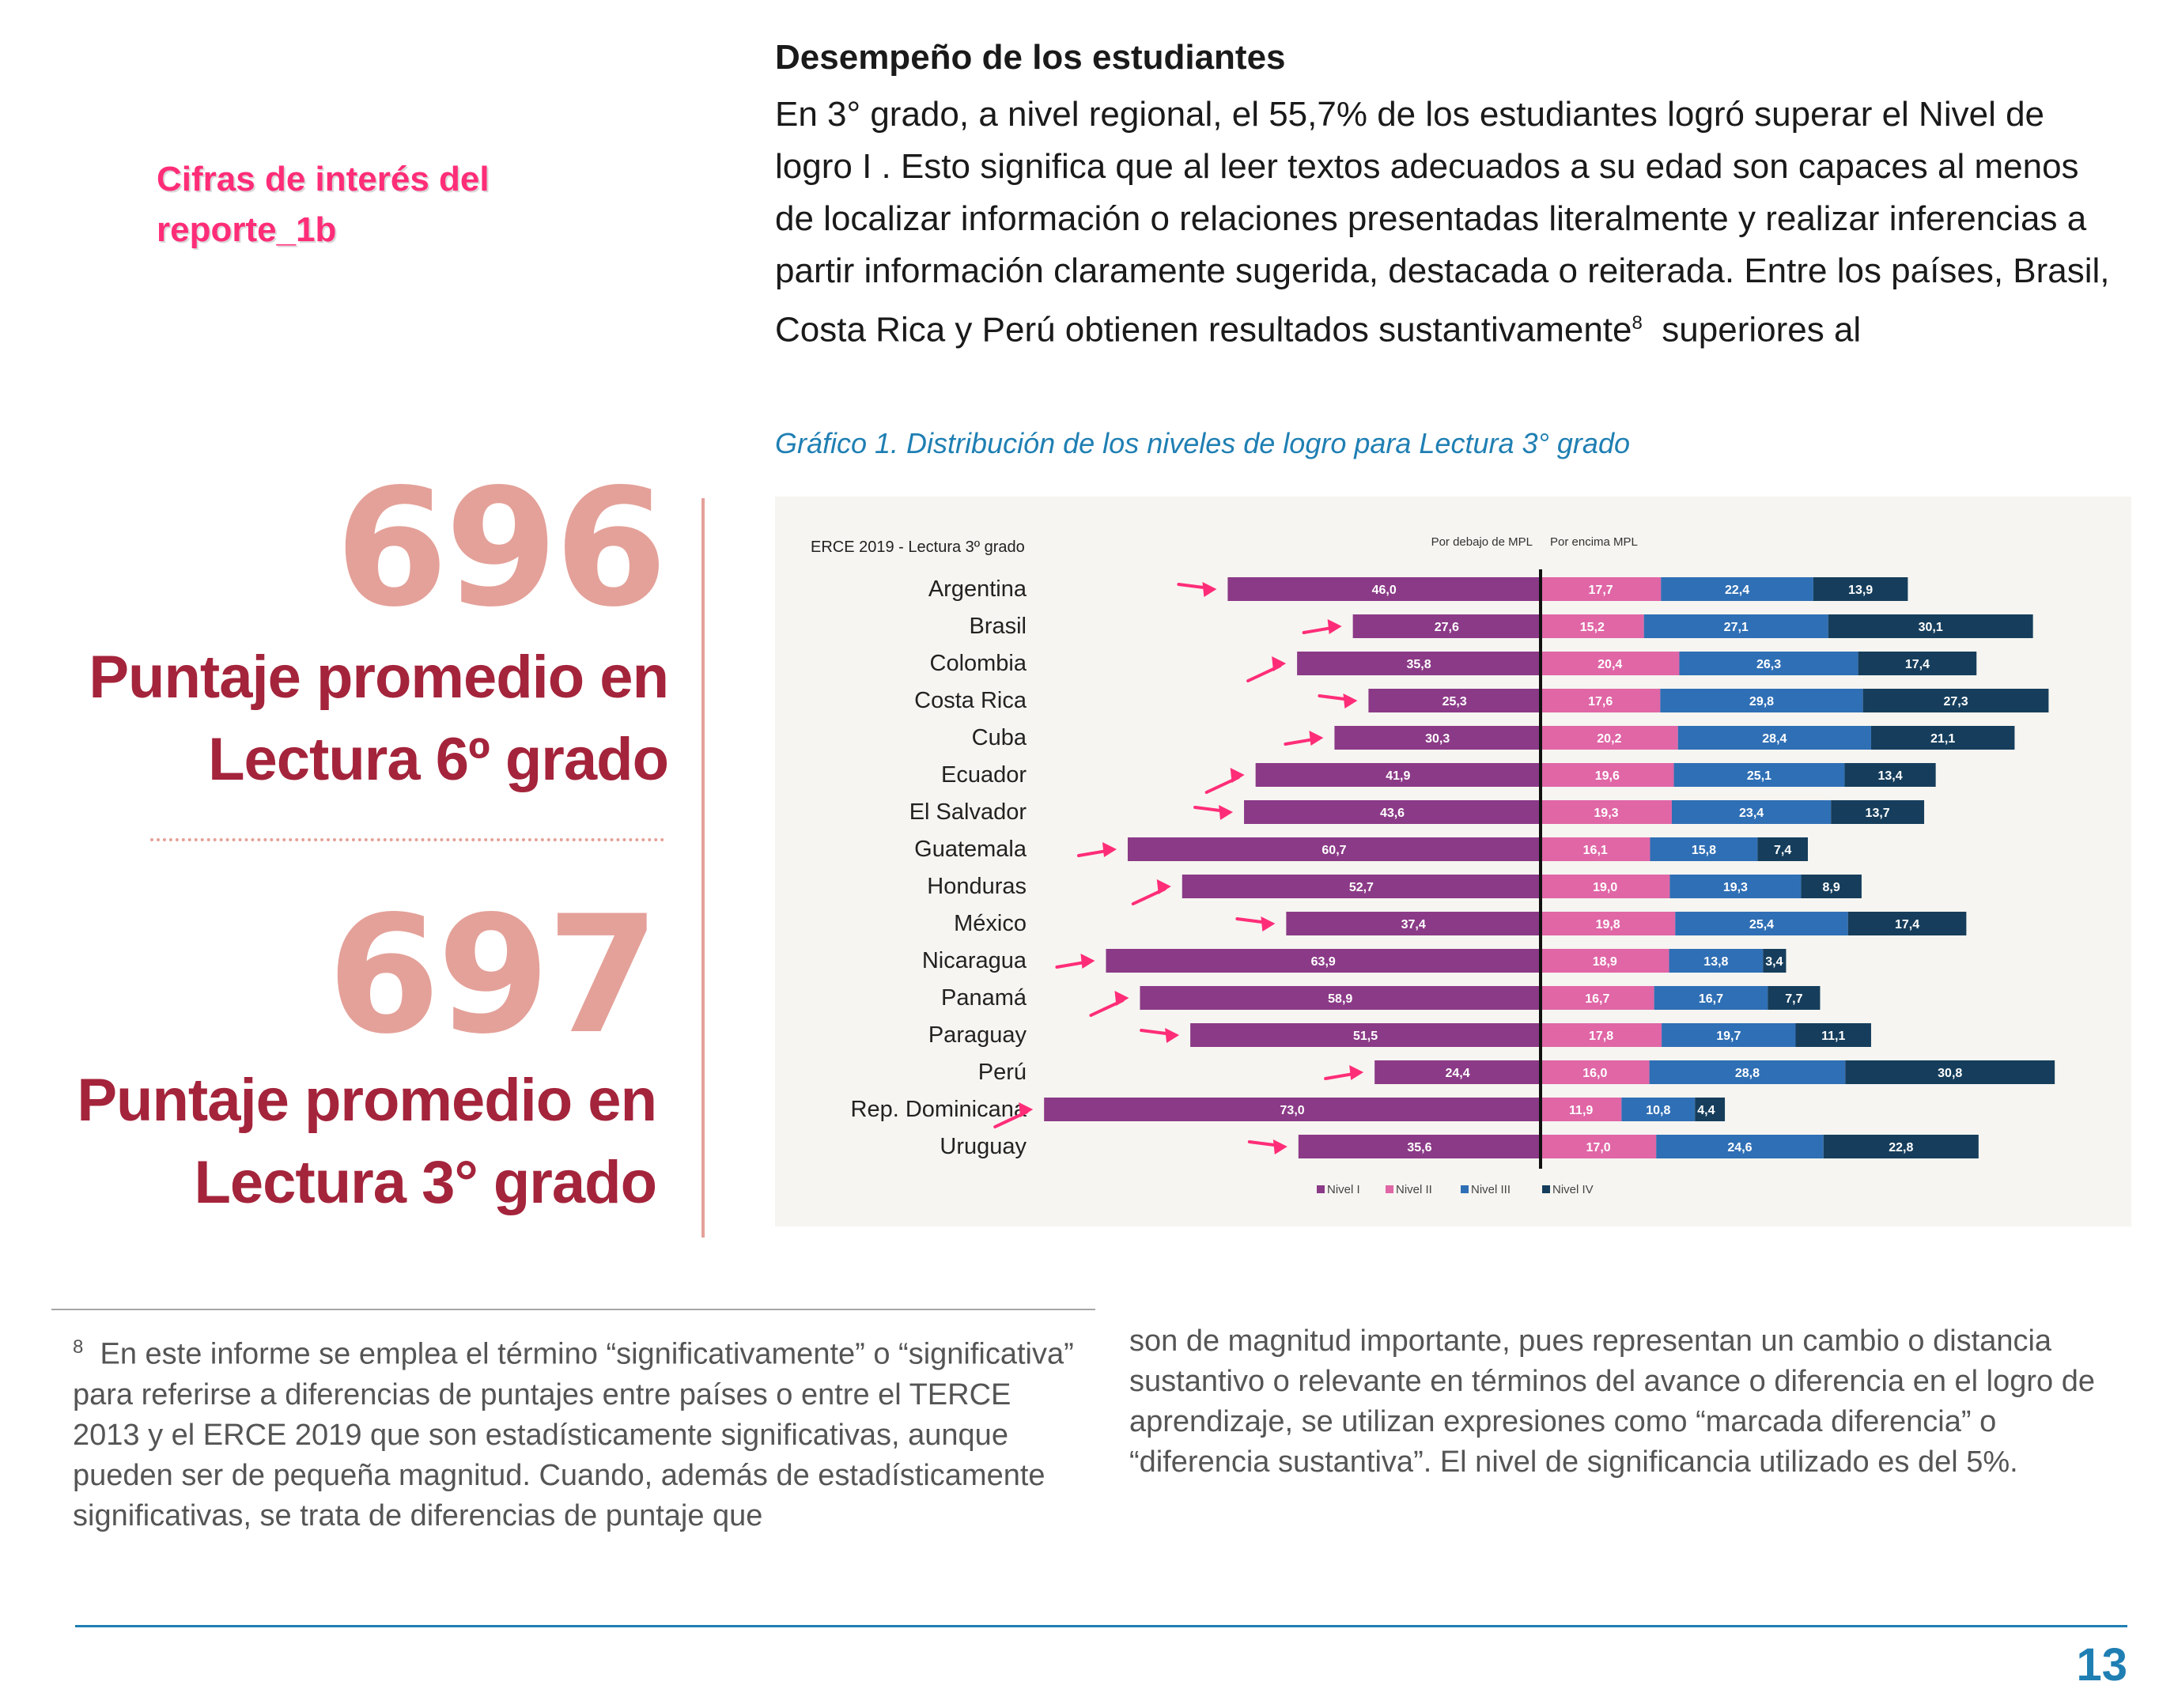 The width and height of the screenshot is (2159, 1708). What do you see at coordinates (984, 775) in the screenshot?
I see `category-label-ecuador: Ecuador` at bounding box center [984, 775].